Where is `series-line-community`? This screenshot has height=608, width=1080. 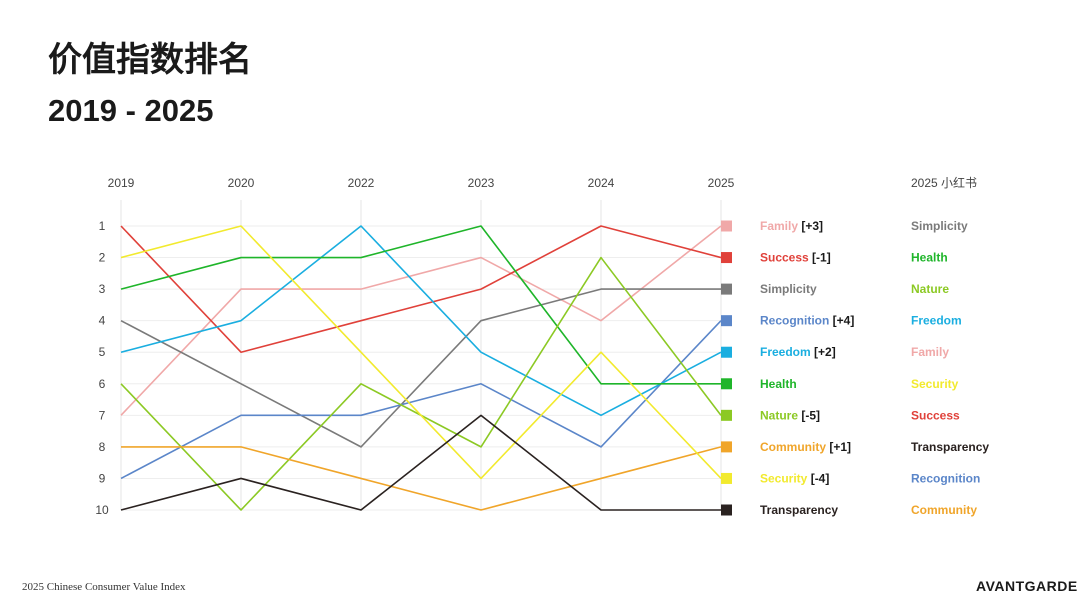 series-line-community is located at coordinates (421, 478).